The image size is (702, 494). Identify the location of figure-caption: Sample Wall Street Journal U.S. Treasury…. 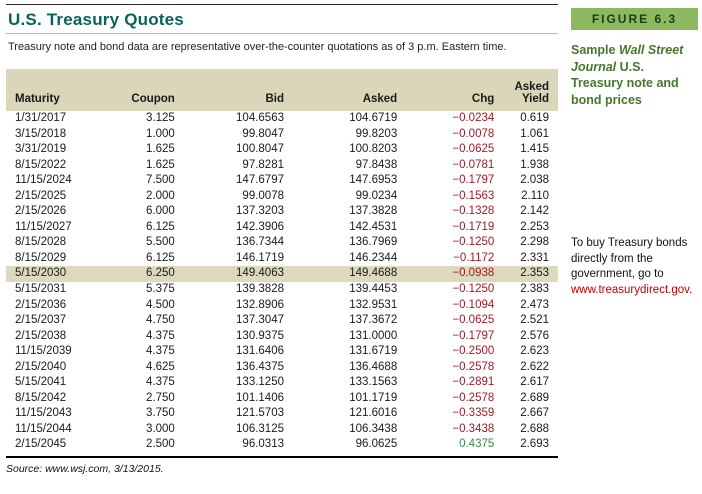
(634, 75).